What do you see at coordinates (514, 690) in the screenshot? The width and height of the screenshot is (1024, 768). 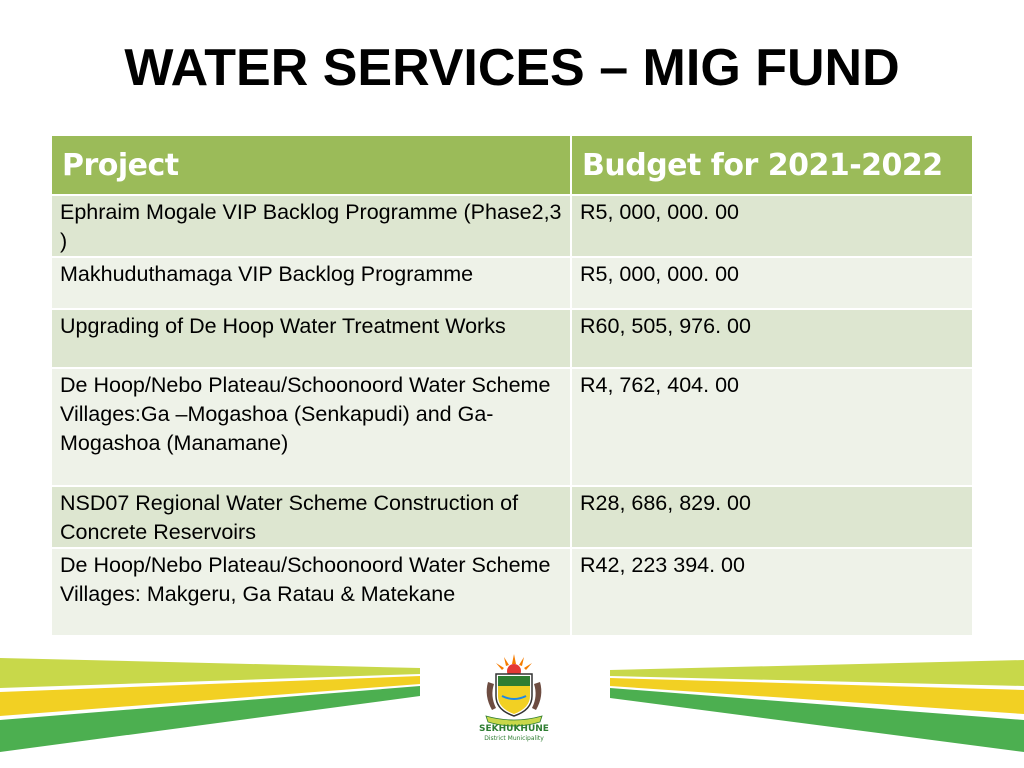 I see `municipal-crest-icon` at bounding box center [514, 690].